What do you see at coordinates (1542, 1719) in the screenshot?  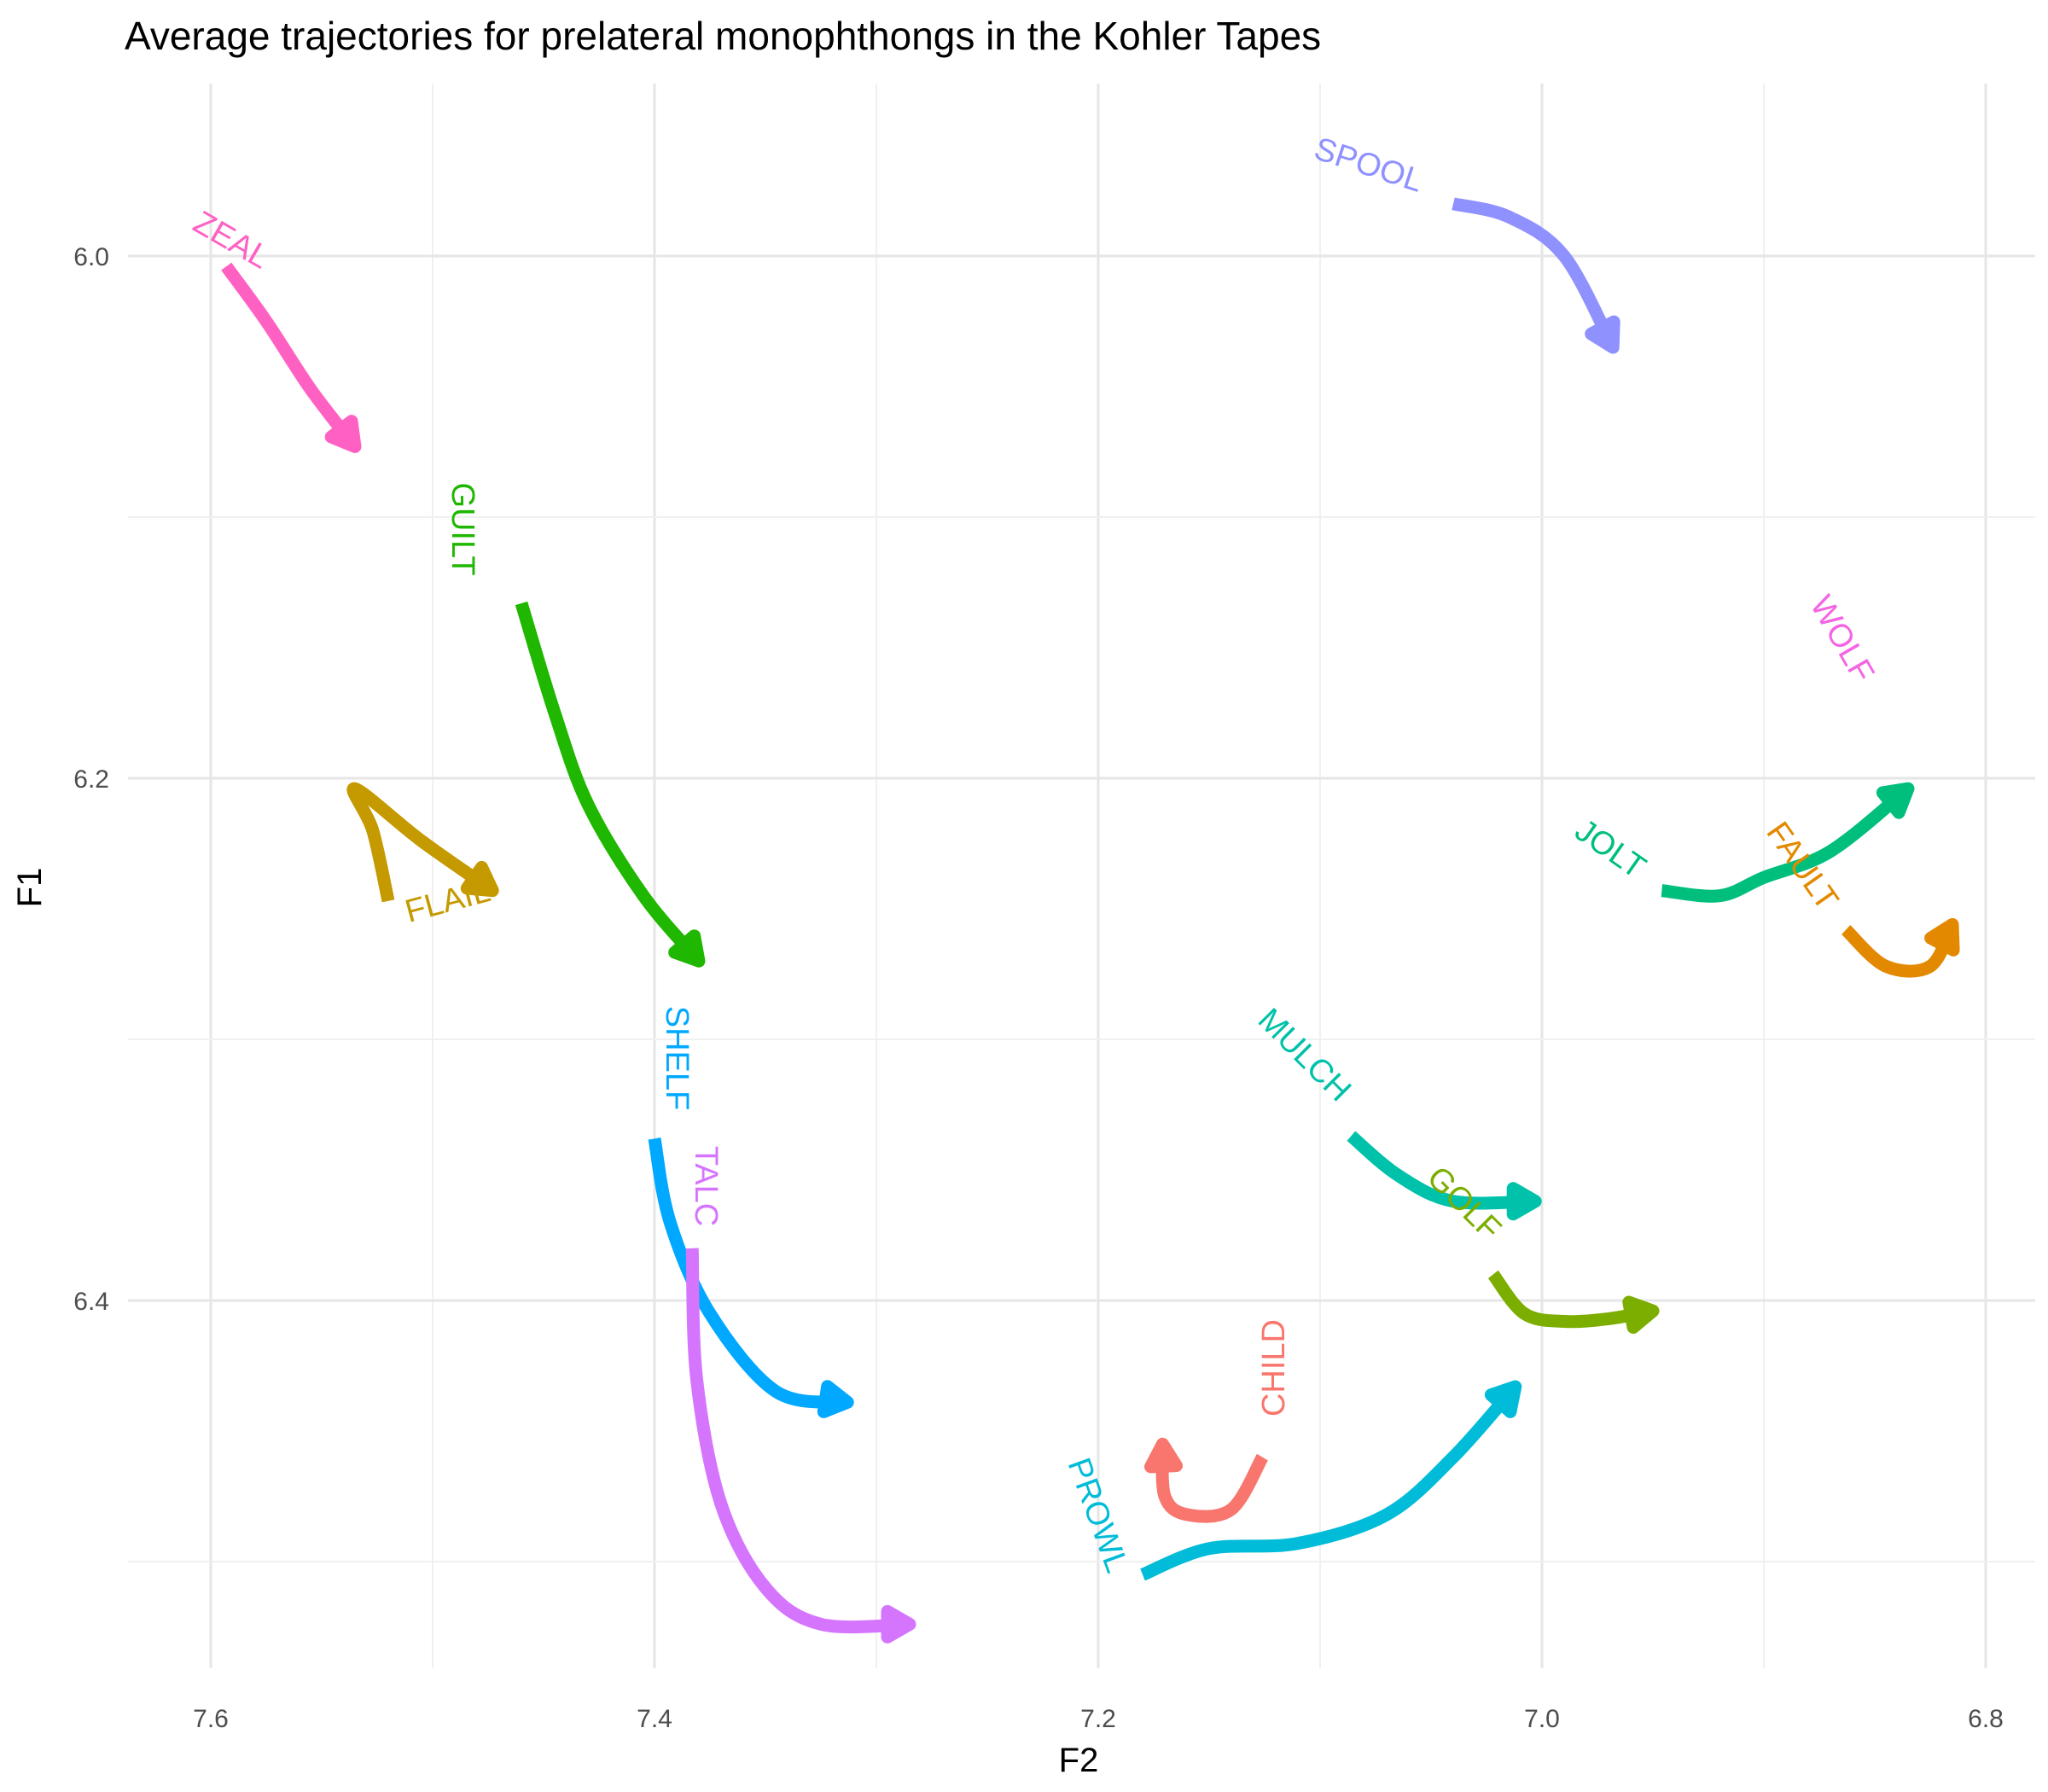 I see `x-tick-label: 7.0` at bounding box center [1542, 1719].